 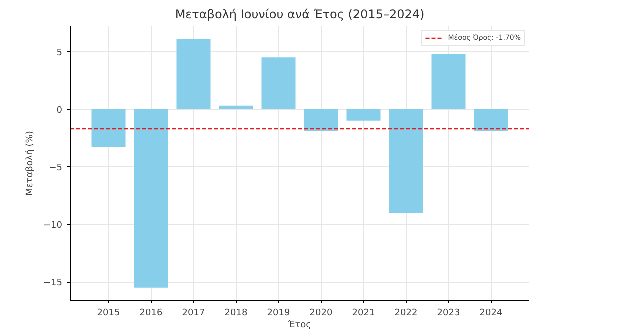 What do you see at coordinates (236, 313) in the screenshot?
I see `x-tick-label: 2018` at bounding box center [236, 313].